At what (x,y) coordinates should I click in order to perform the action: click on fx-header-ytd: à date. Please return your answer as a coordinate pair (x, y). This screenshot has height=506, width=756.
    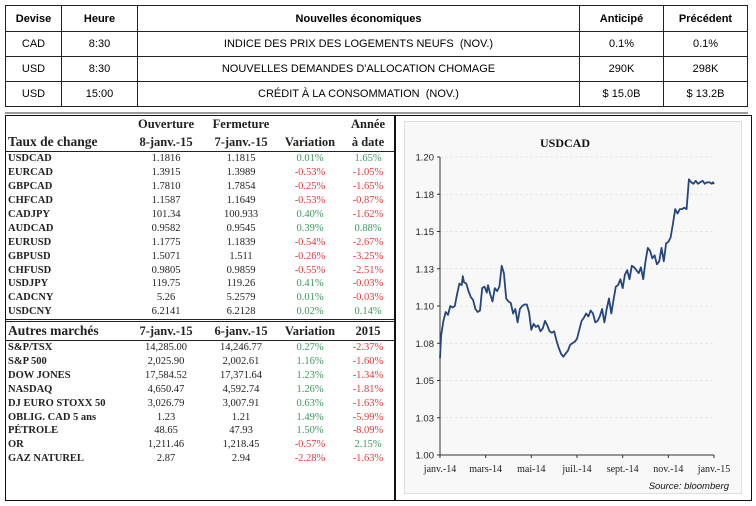
    Looking at the image, I should click on (368, 141).